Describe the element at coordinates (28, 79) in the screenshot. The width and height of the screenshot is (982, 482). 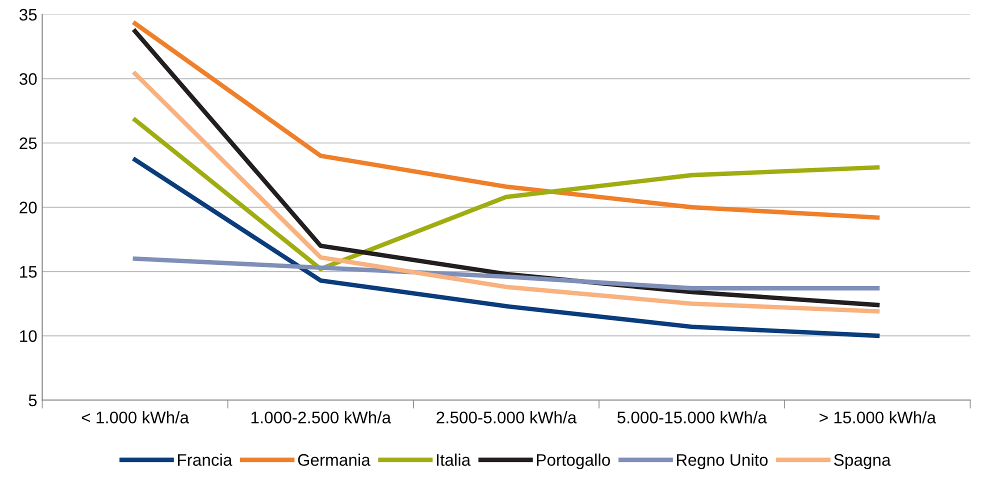
I see `y-tick-label: 30` at that location.